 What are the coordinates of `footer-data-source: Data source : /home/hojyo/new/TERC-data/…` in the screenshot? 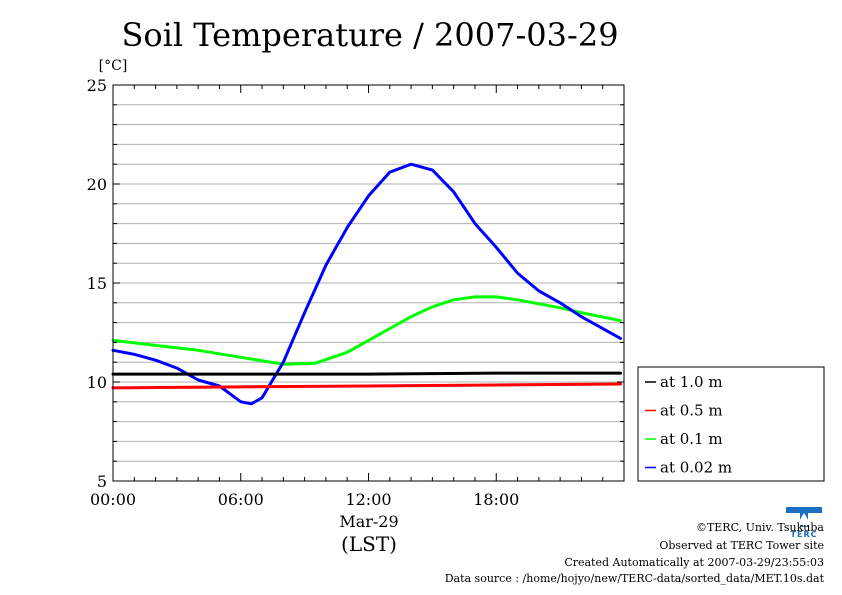 It's located at (634, 578).